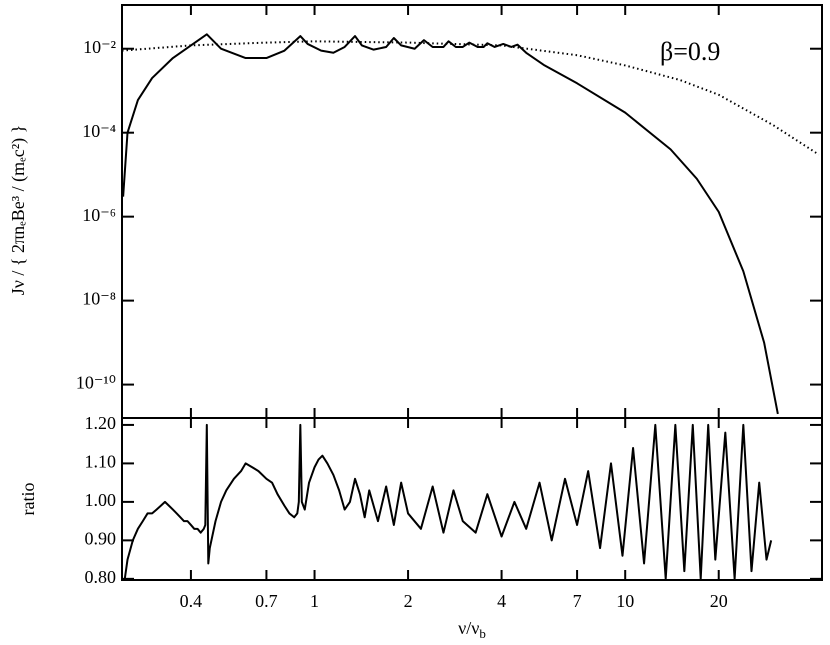  I want to click on y-axis-label: ratio, so click(28, 499).